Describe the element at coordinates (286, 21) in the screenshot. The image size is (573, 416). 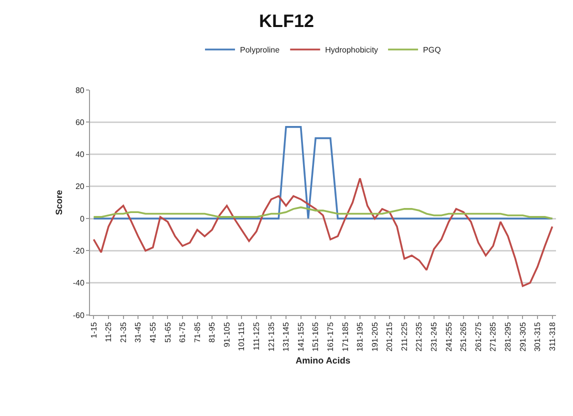
I see `chart-title: KLF12` at that location.